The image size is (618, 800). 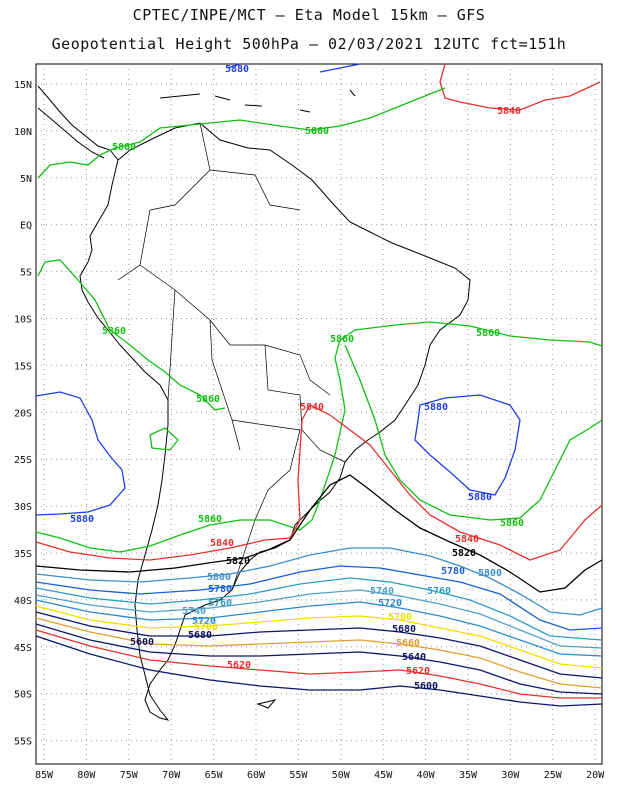 What do you see at coordinates (23, 366) in the screenshot?
I see `latitude-label: 15S` at bounding box center [23, 366].